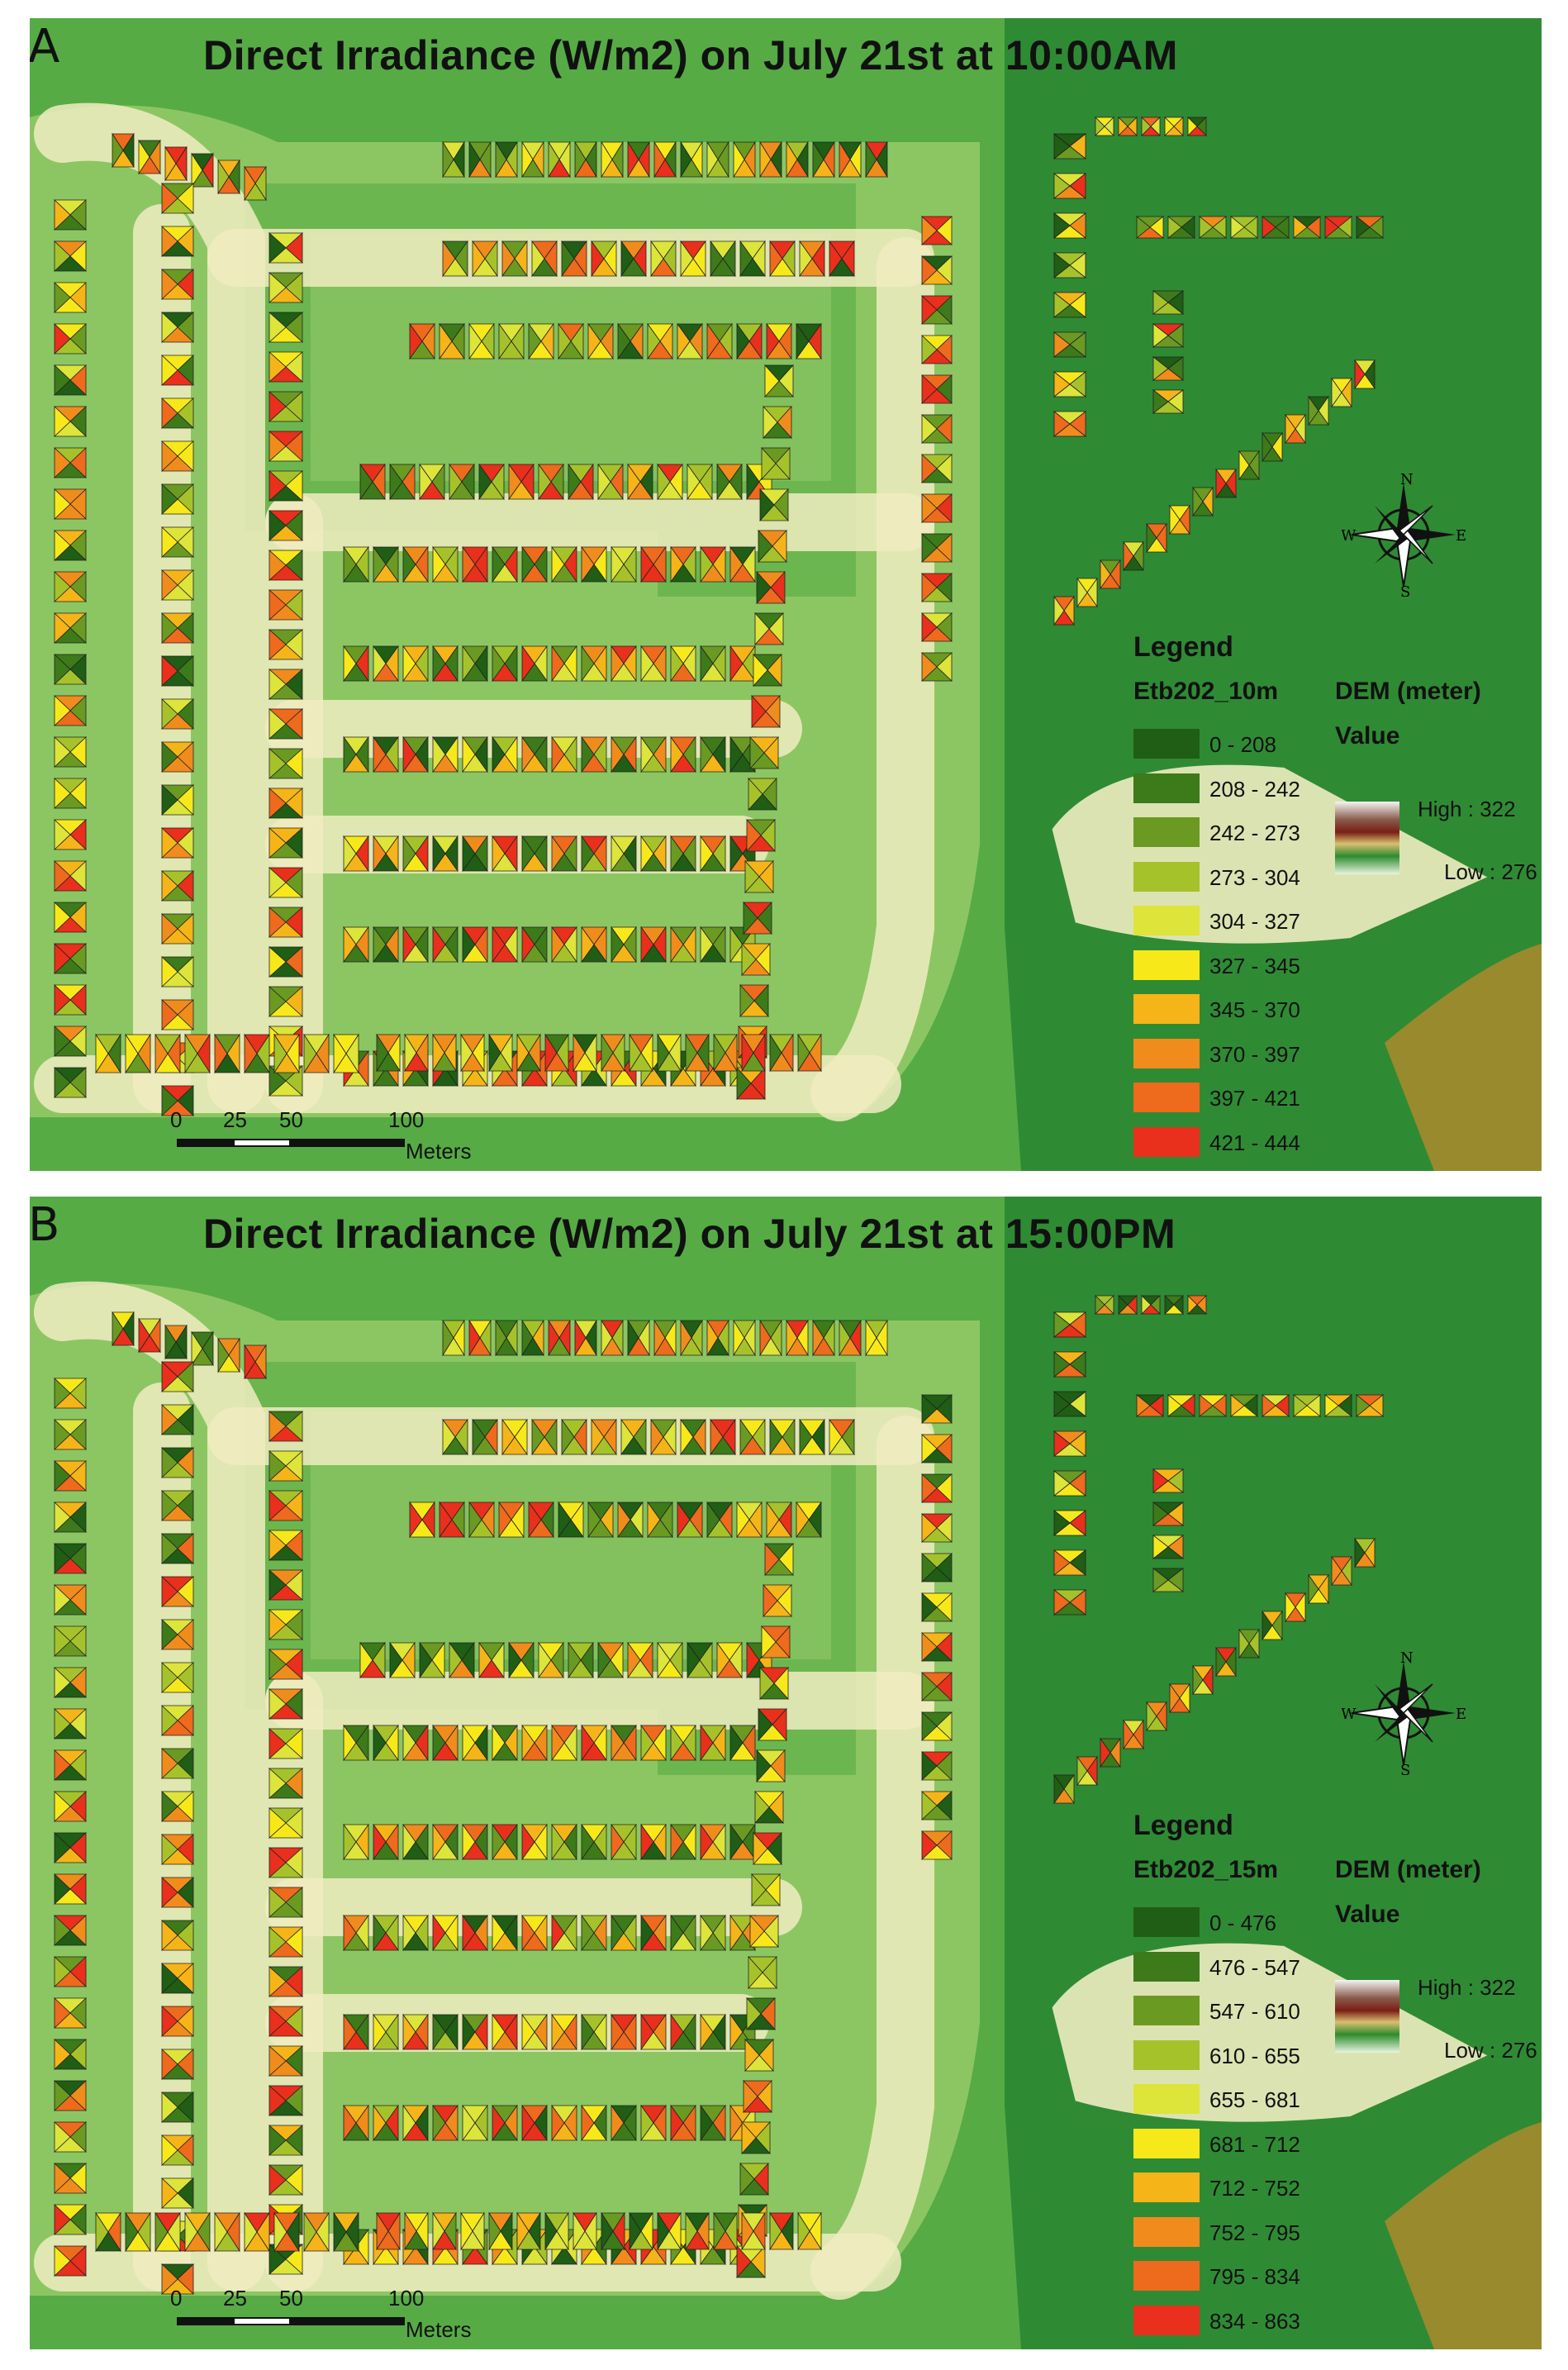 This screenshot has width=1568, height=2370. Describe the element at coordinates (1255, 1098) in the screenshot. I see `legend-class-label: 397 - 421` at that location.